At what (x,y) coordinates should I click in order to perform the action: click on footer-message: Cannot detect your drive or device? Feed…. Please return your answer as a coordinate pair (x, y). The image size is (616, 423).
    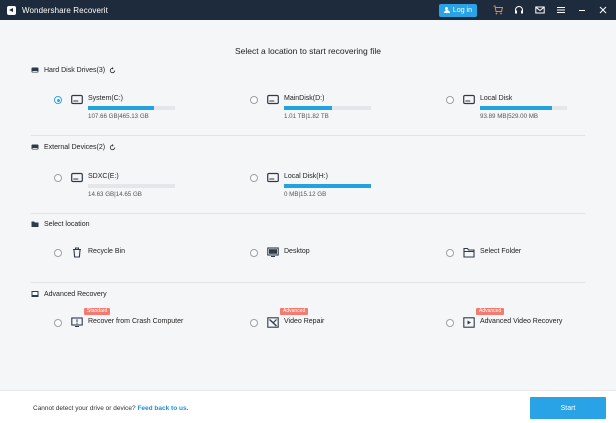
    Looking at the image, I should click on (110, 408).